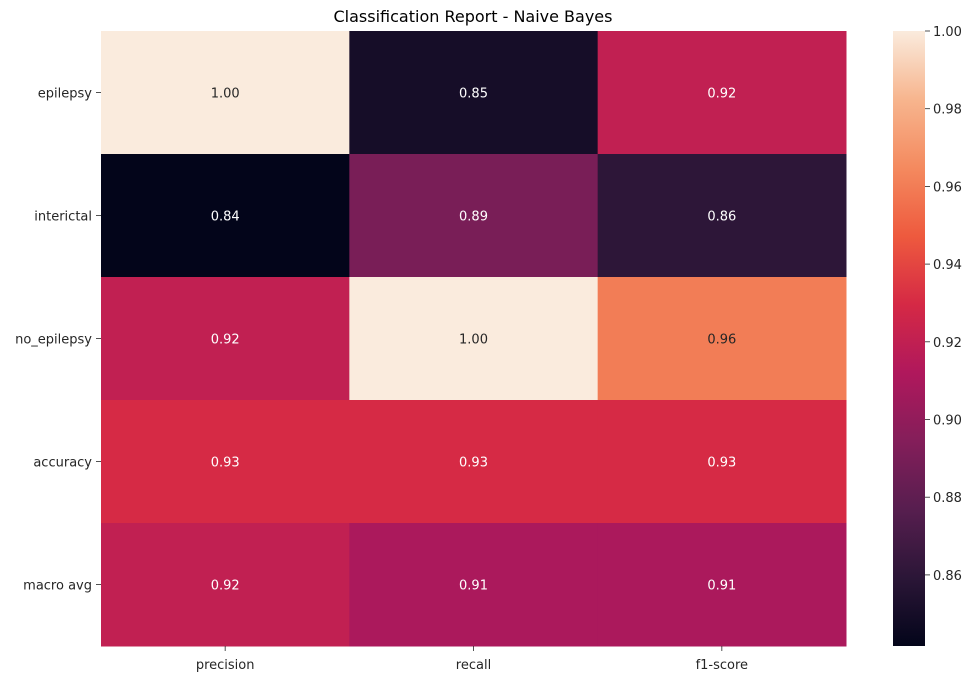  What do you see at coordinates (53, 340) in the screenshot?
I see `row-tick-label: no_epilepsy` at bounding box center [53, 340].